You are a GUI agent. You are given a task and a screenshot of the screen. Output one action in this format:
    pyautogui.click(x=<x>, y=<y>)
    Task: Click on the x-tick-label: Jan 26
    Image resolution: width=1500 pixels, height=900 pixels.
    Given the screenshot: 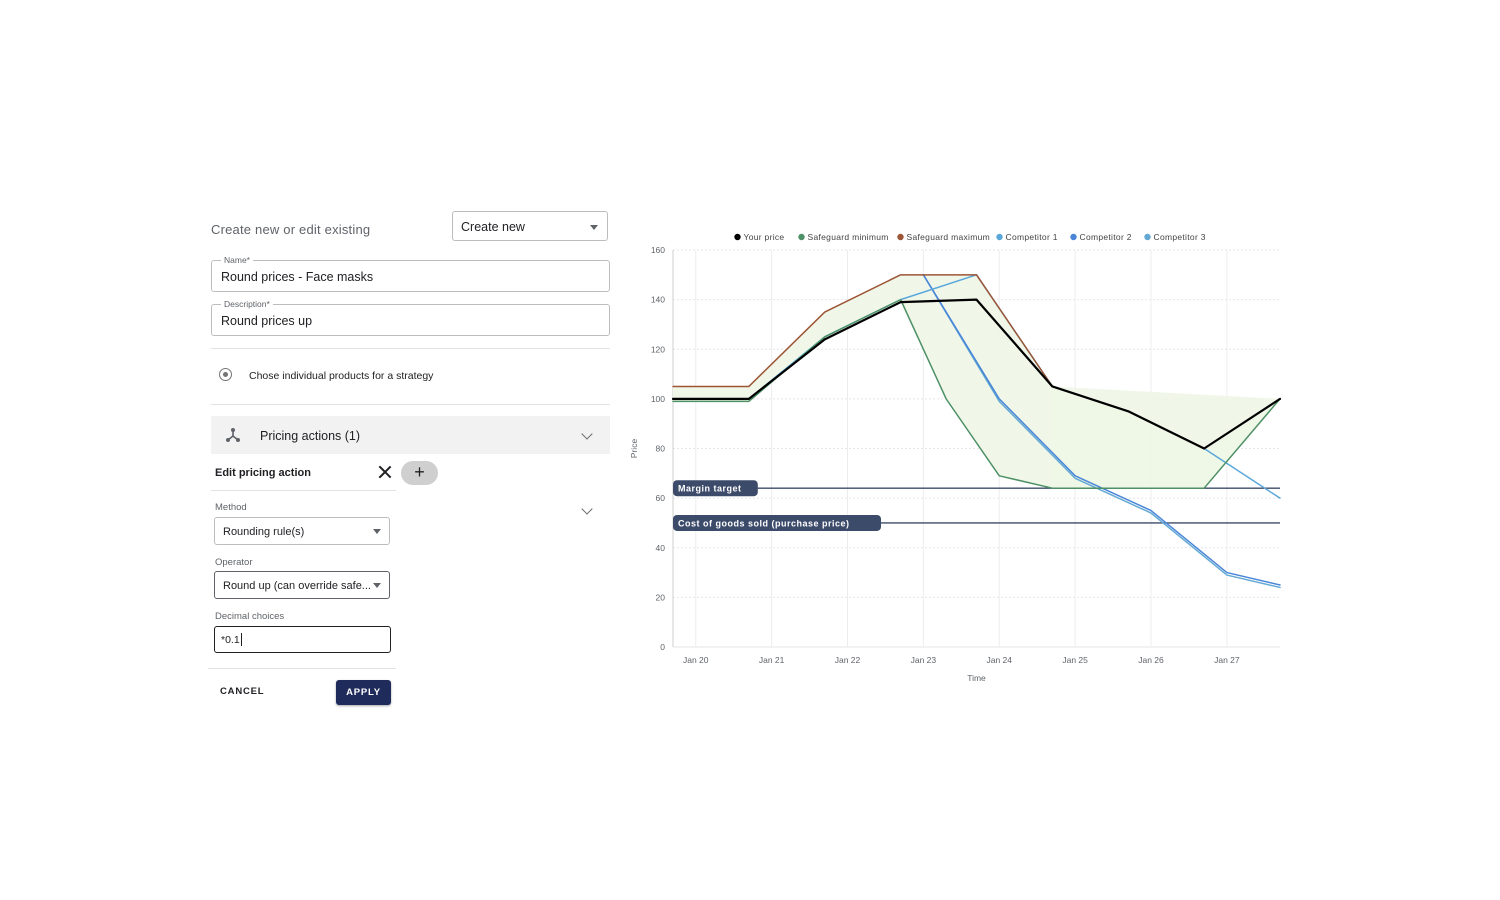 What is the action you would take?
    pyautogui.click(x=1151, y=660)
    